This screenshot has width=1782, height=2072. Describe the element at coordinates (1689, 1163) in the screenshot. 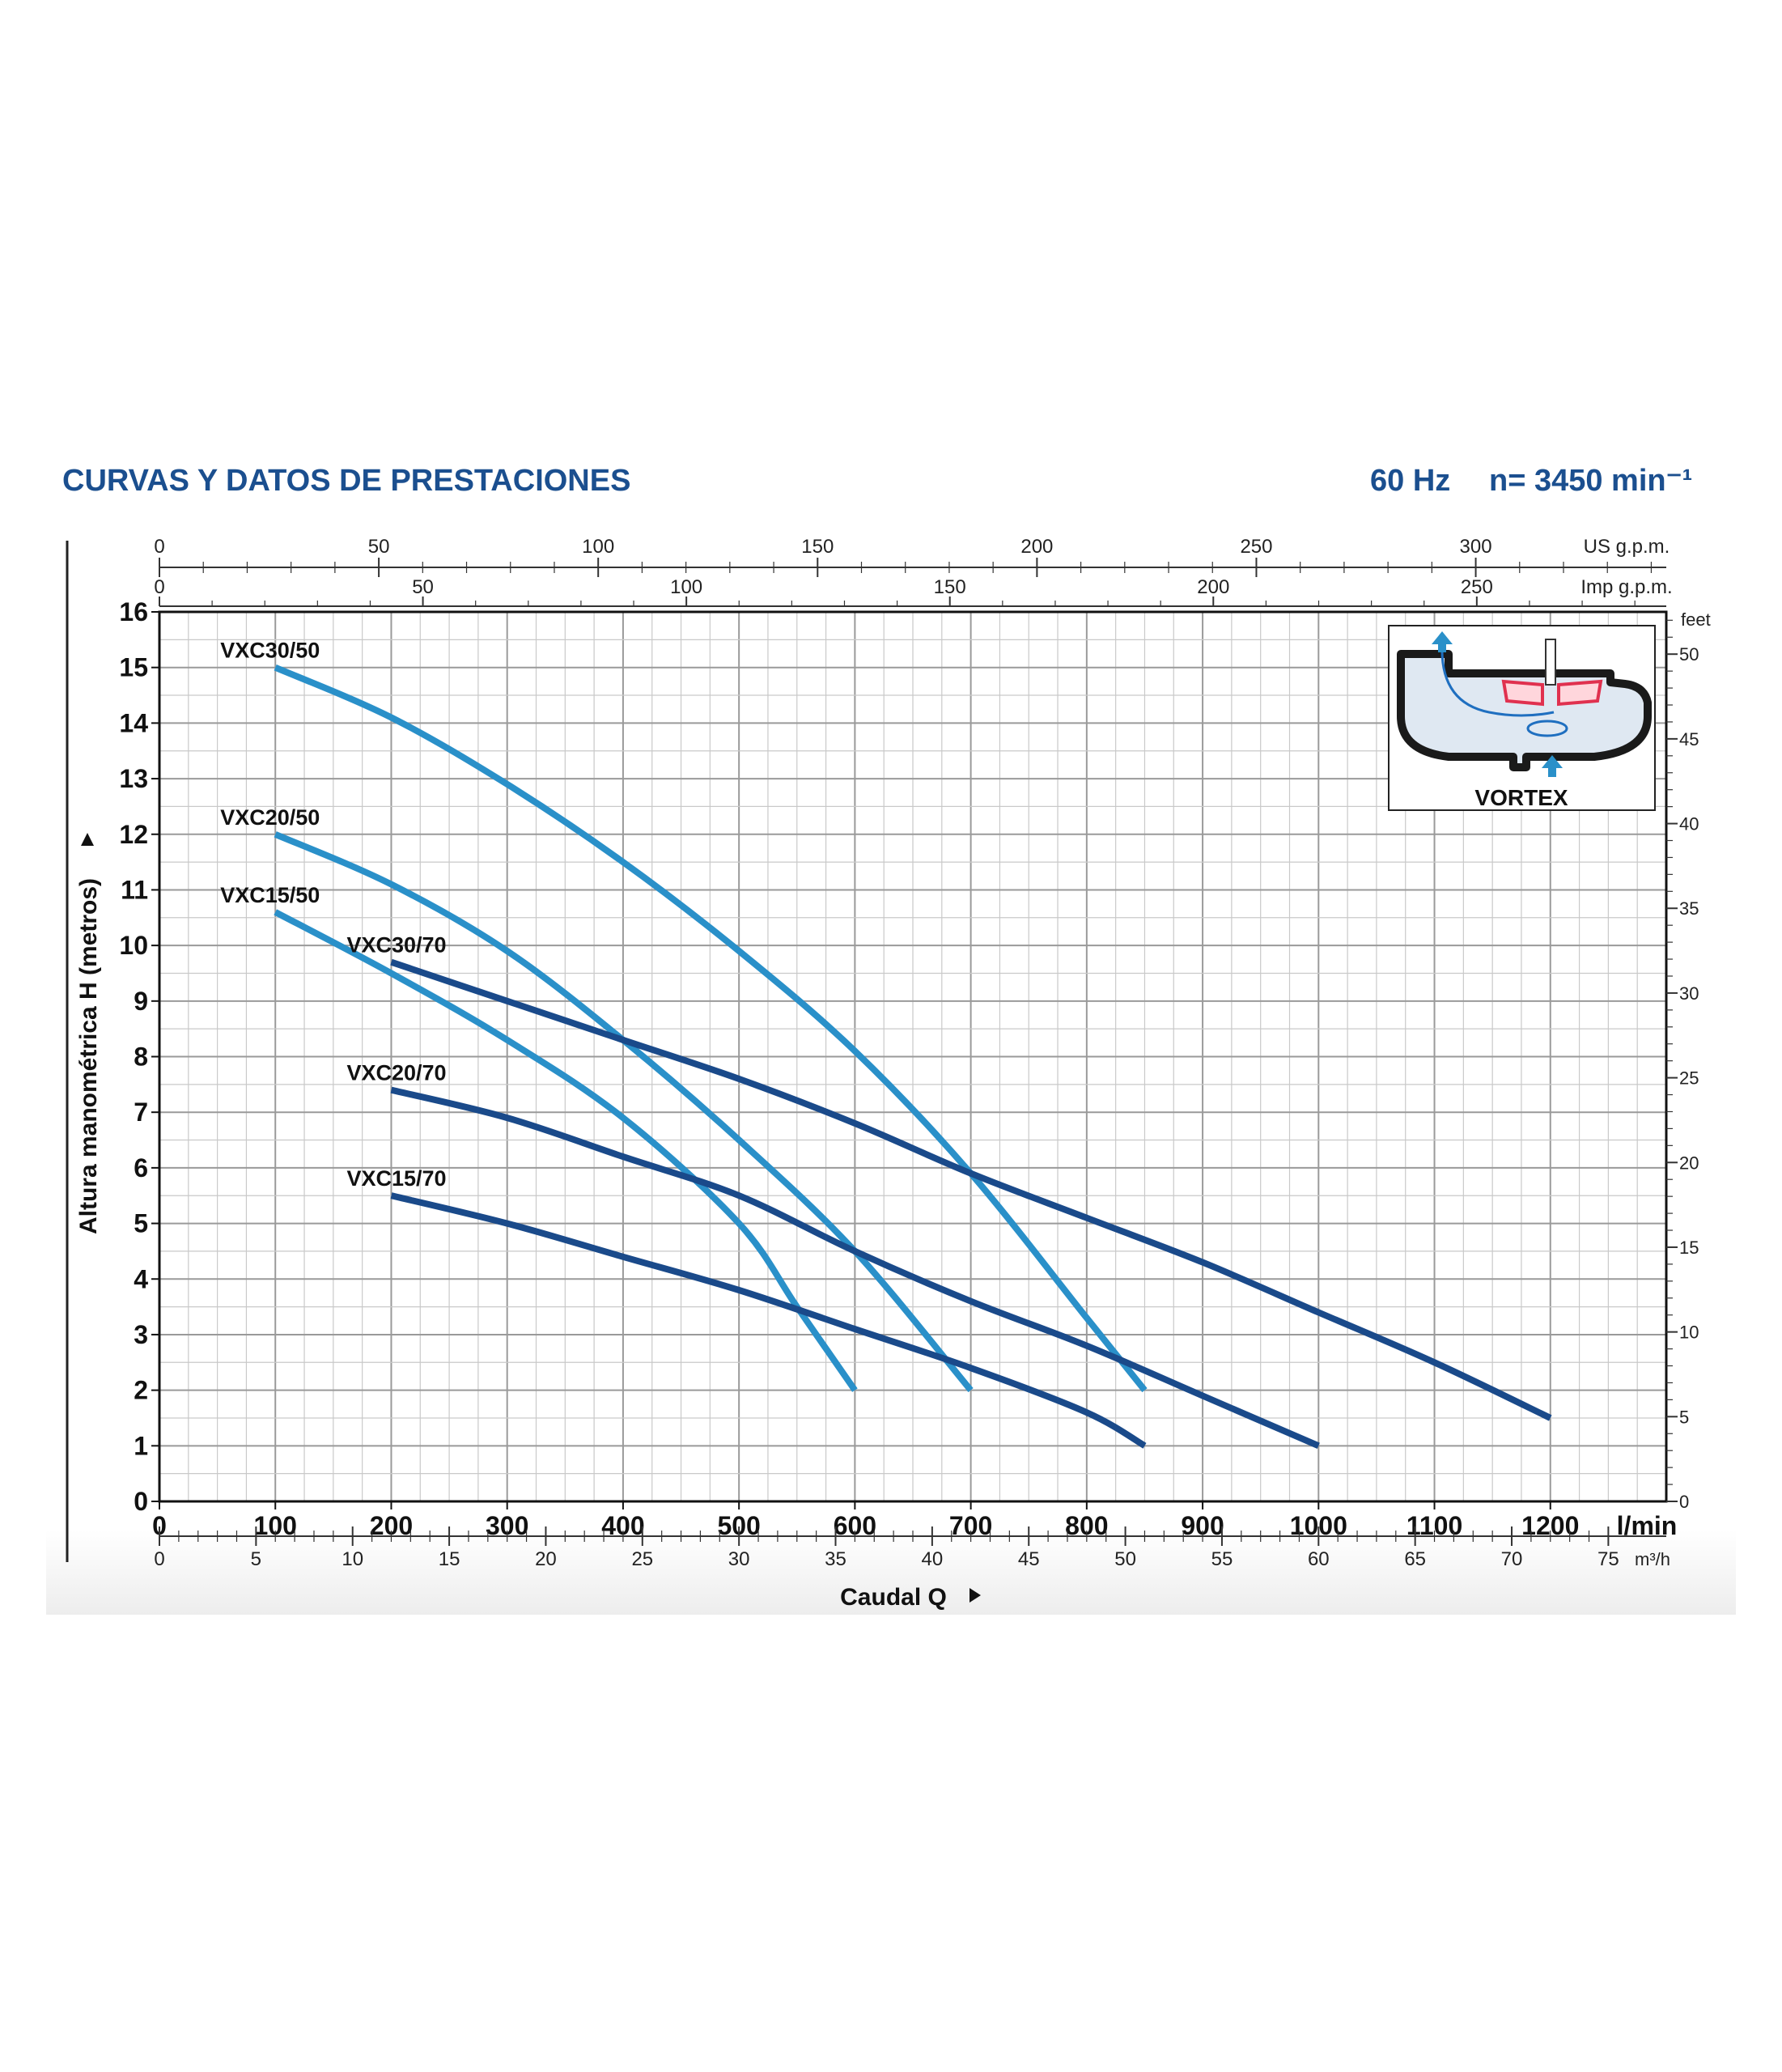

I see `feet-tick-label: 20` at that location.